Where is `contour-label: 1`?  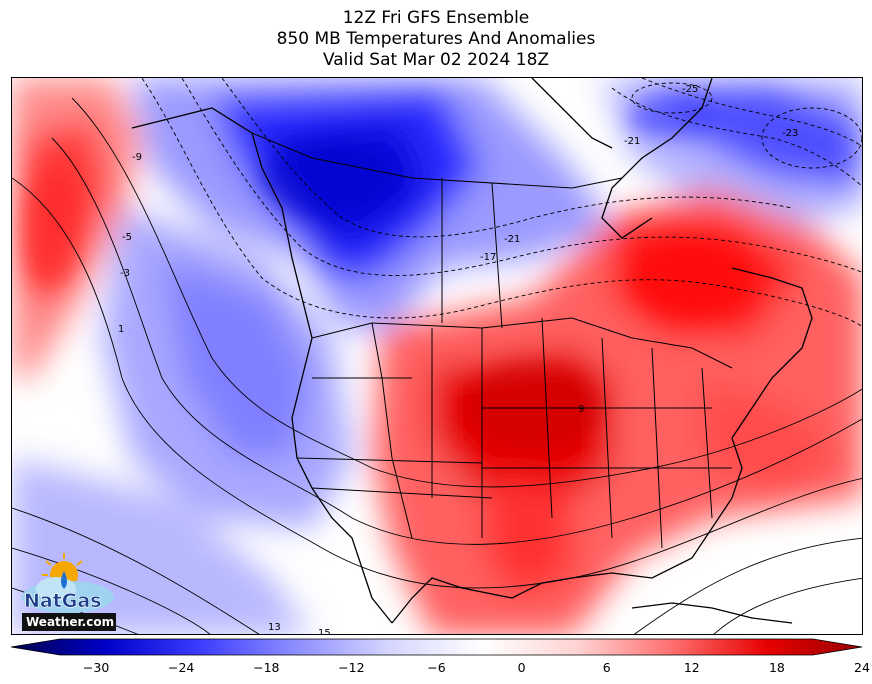 contour-label: 1 is located at coordinates (121, 329).